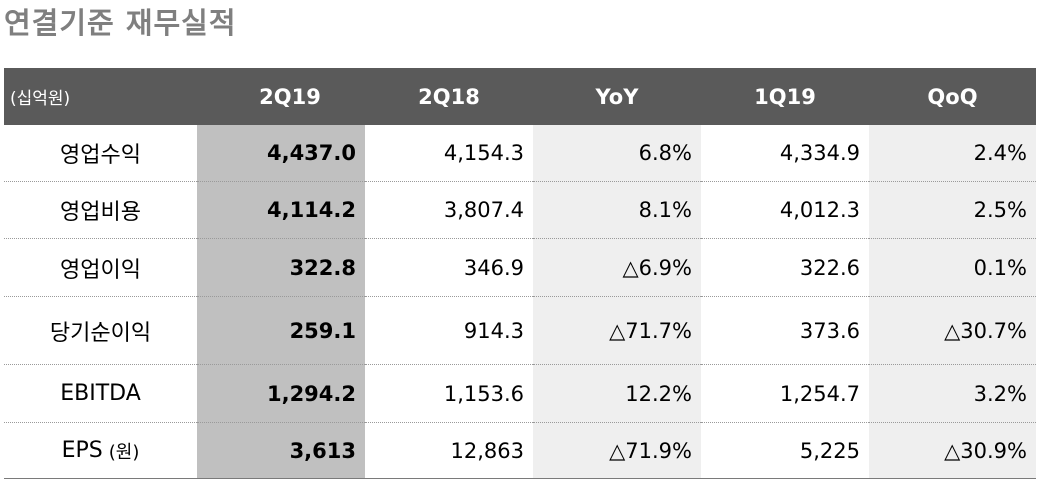 This screenshot has width=1044, height=488. I want to click on cell-2q18: 346.9, so click(449, 268).